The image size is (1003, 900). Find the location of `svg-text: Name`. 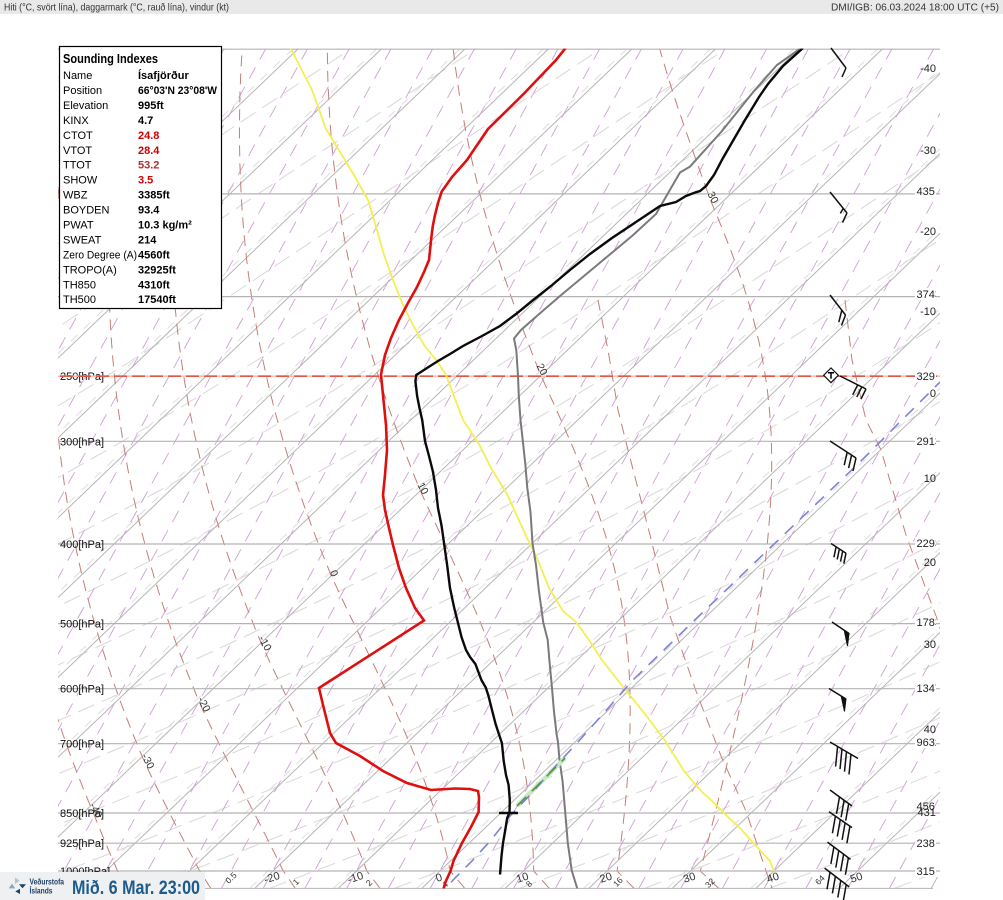

svg-text: Name is located at coordinates (77, 76).